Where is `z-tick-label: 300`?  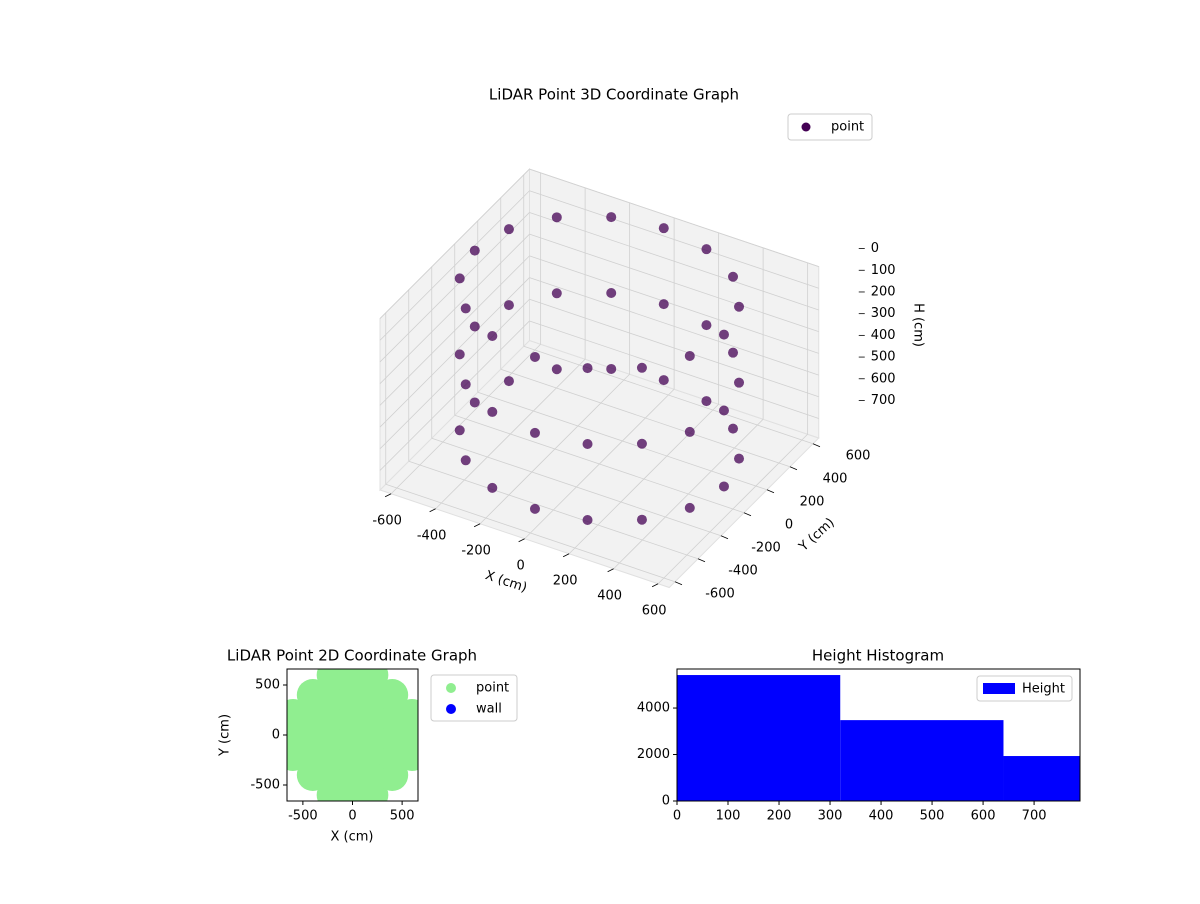
z-tick-label: 300 is located at coordinates (883, 313).